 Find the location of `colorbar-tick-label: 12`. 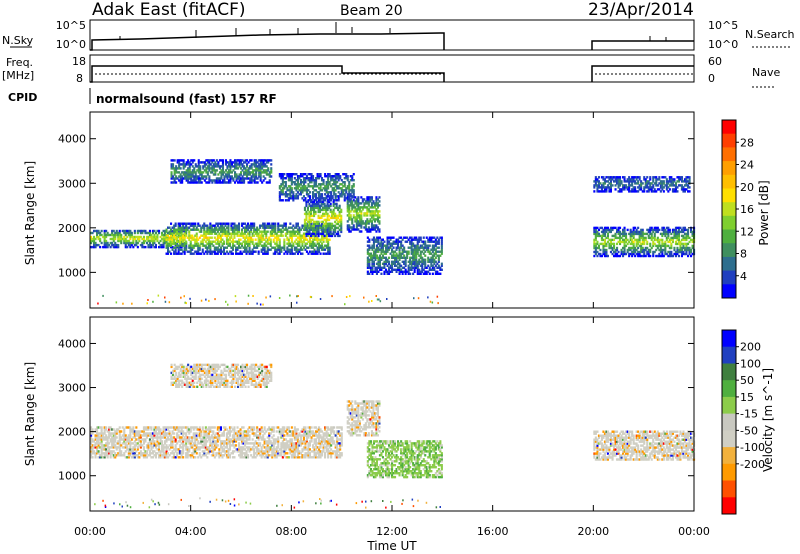

colorbar-tick-label: 12 is located at coordinates (747, 231).